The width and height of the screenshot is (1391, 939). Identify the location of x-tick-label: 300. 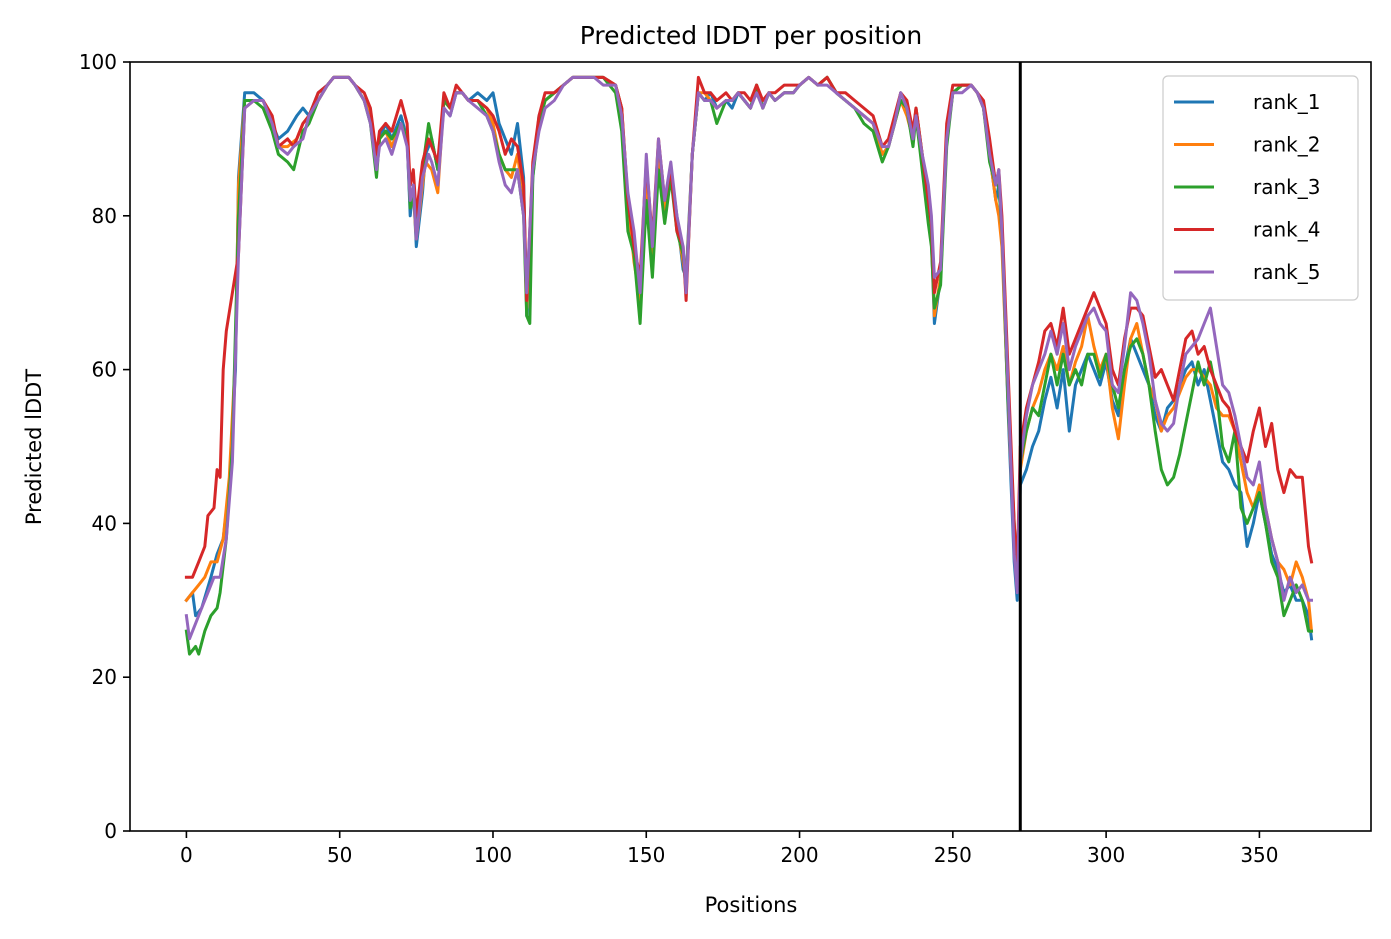
(1106, 855).